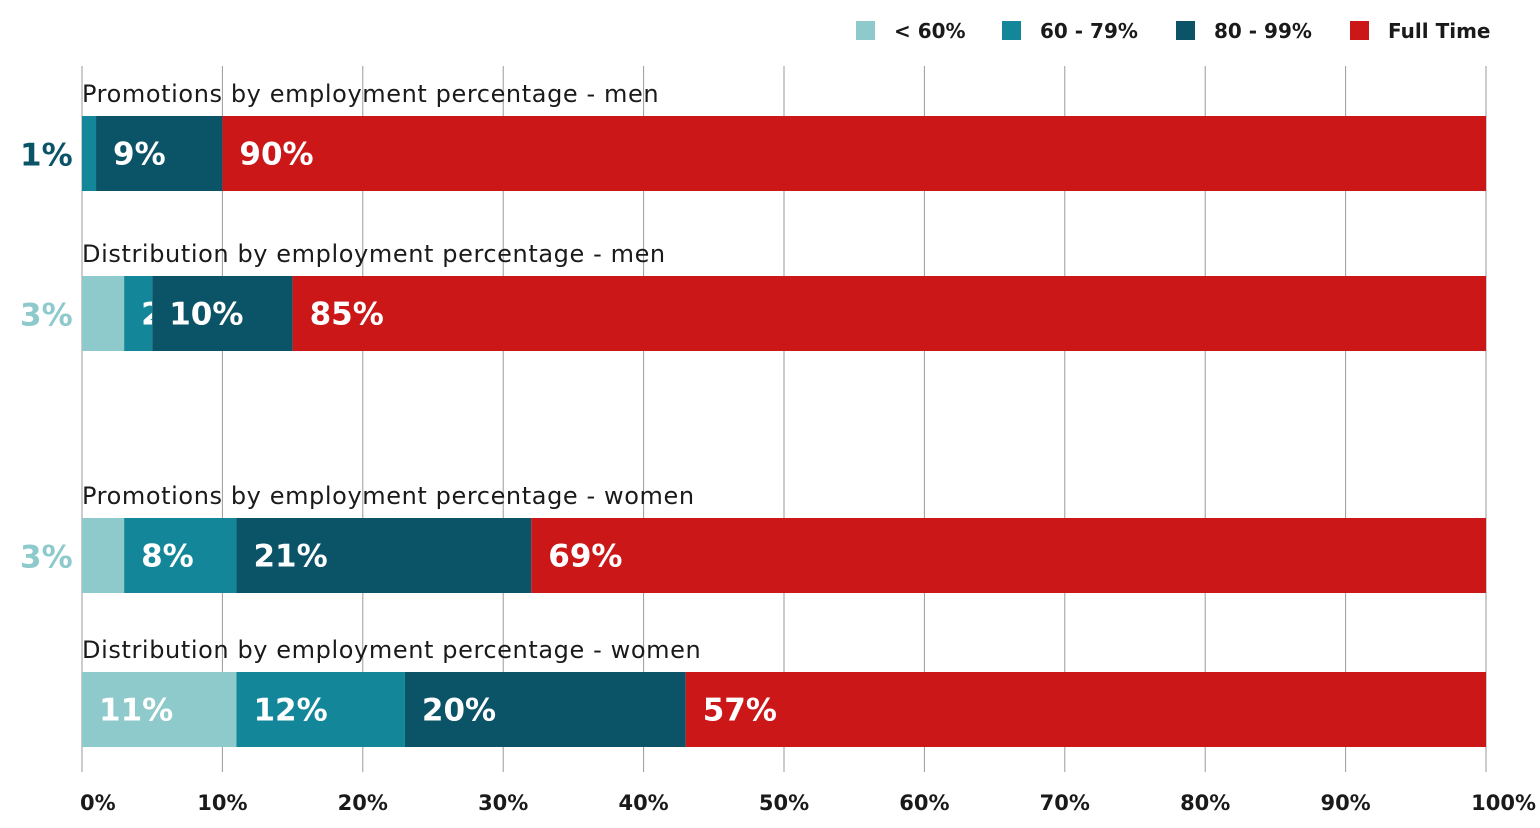  What do you see at coordinates (1065, 803) in the screenshot?
I see `x-tick-label: 70%` at bounding box center [1065, 803].